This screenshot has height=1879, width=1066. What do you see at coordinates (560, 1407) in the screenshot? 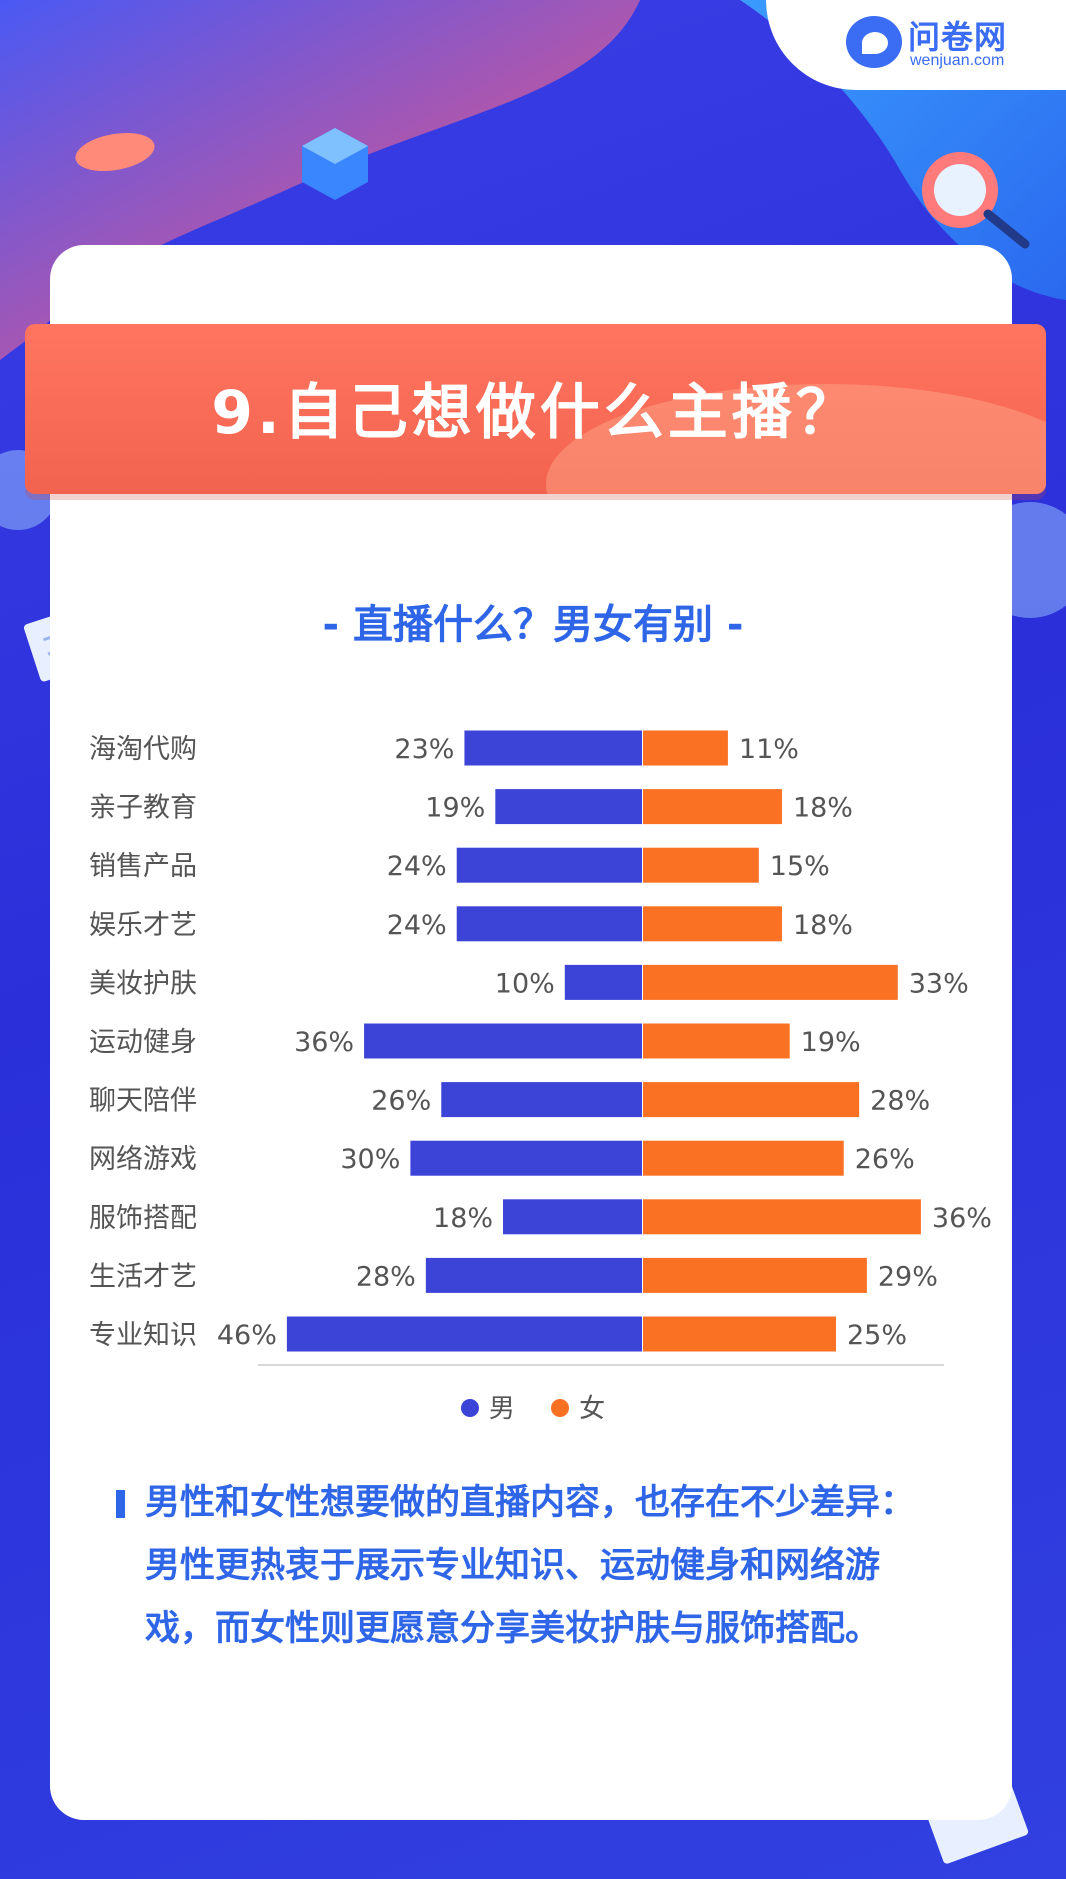
I see `legend-dot-female` at bounding box center [560, 1407].